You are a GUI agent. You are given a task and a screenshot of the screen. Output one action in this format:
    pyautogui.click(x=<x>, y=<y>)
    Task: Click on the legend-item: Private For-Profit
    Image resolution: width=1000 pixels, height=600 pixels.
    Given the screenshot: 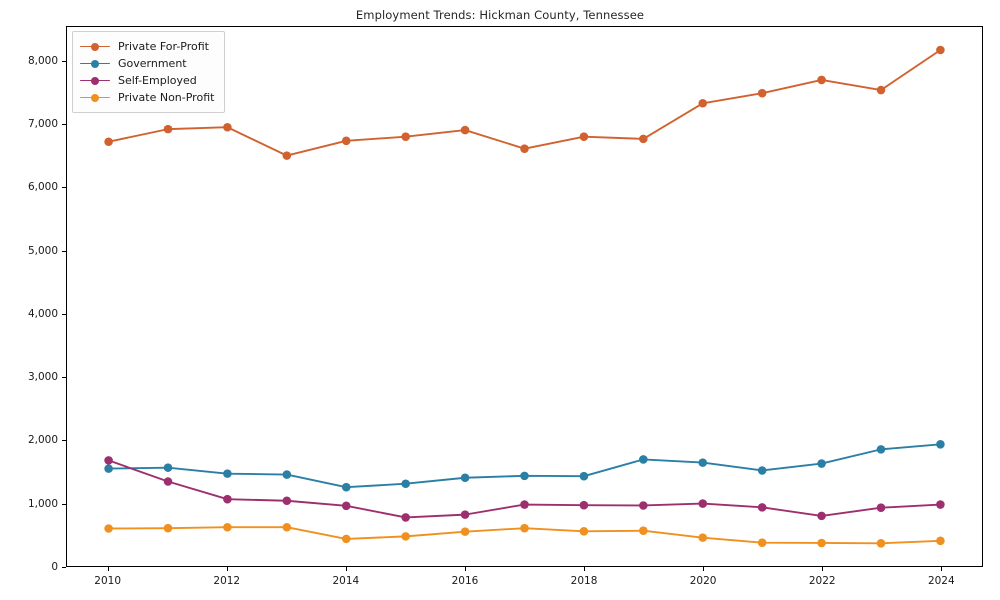 What is the action you would take?
    pyautogui.click(x=147, y=46)
    